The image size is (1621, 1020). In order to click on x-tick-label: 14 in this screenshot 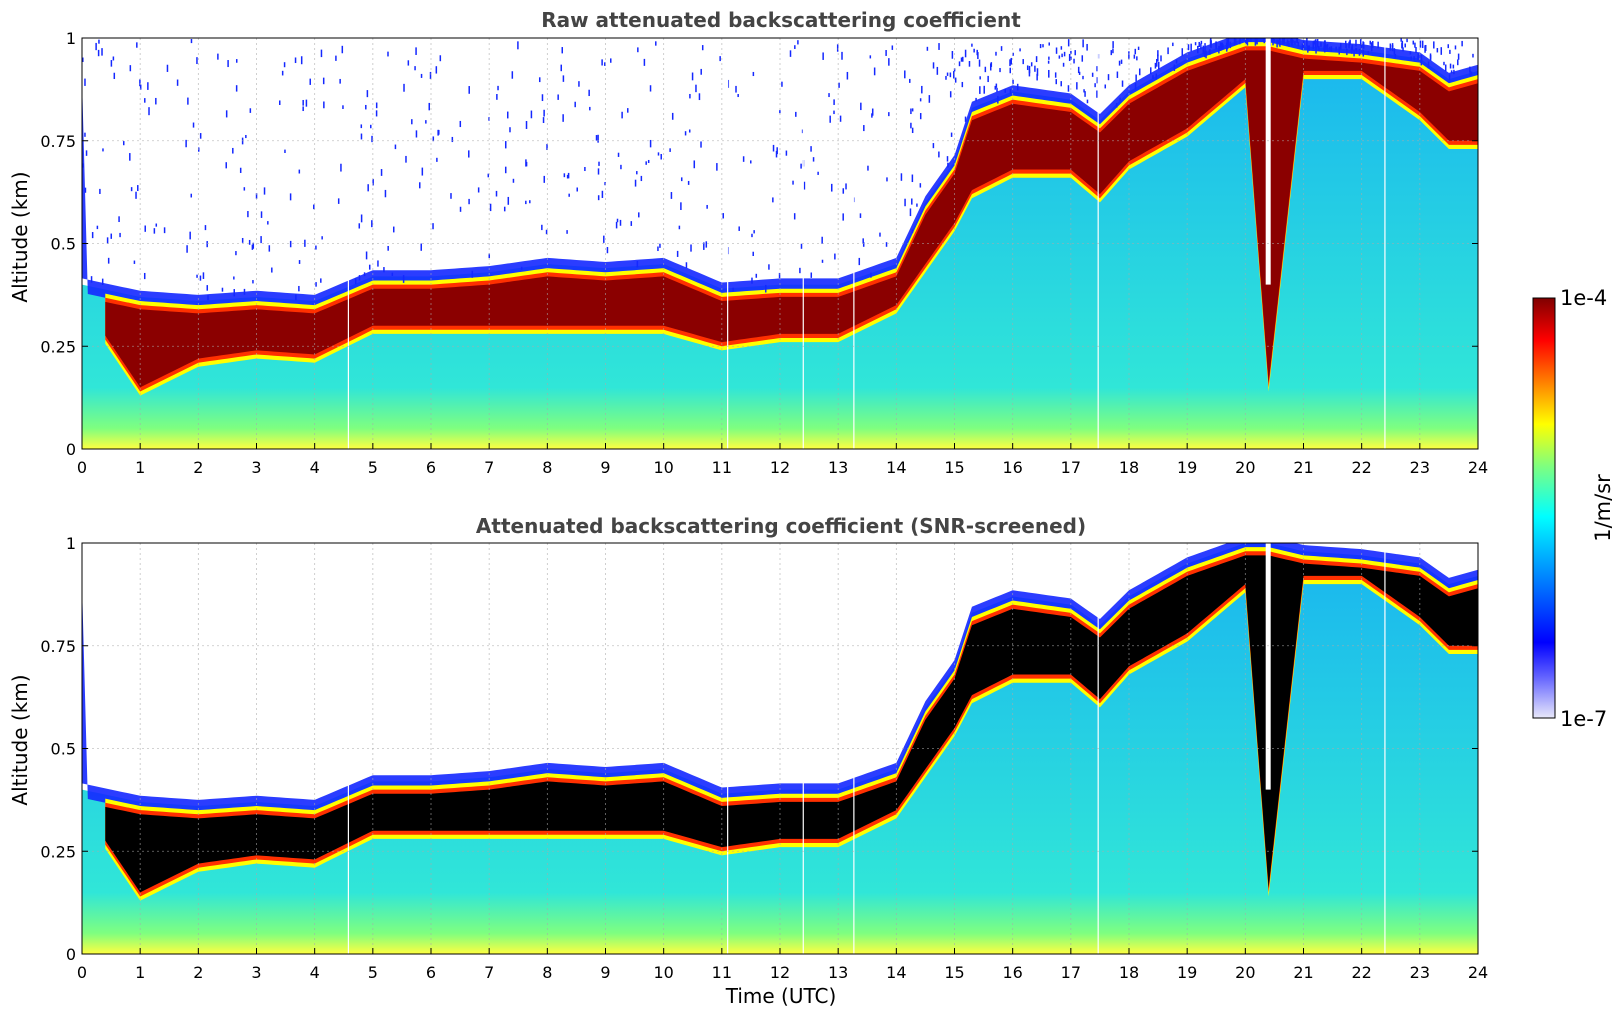, I will do `click(896, 467)`.